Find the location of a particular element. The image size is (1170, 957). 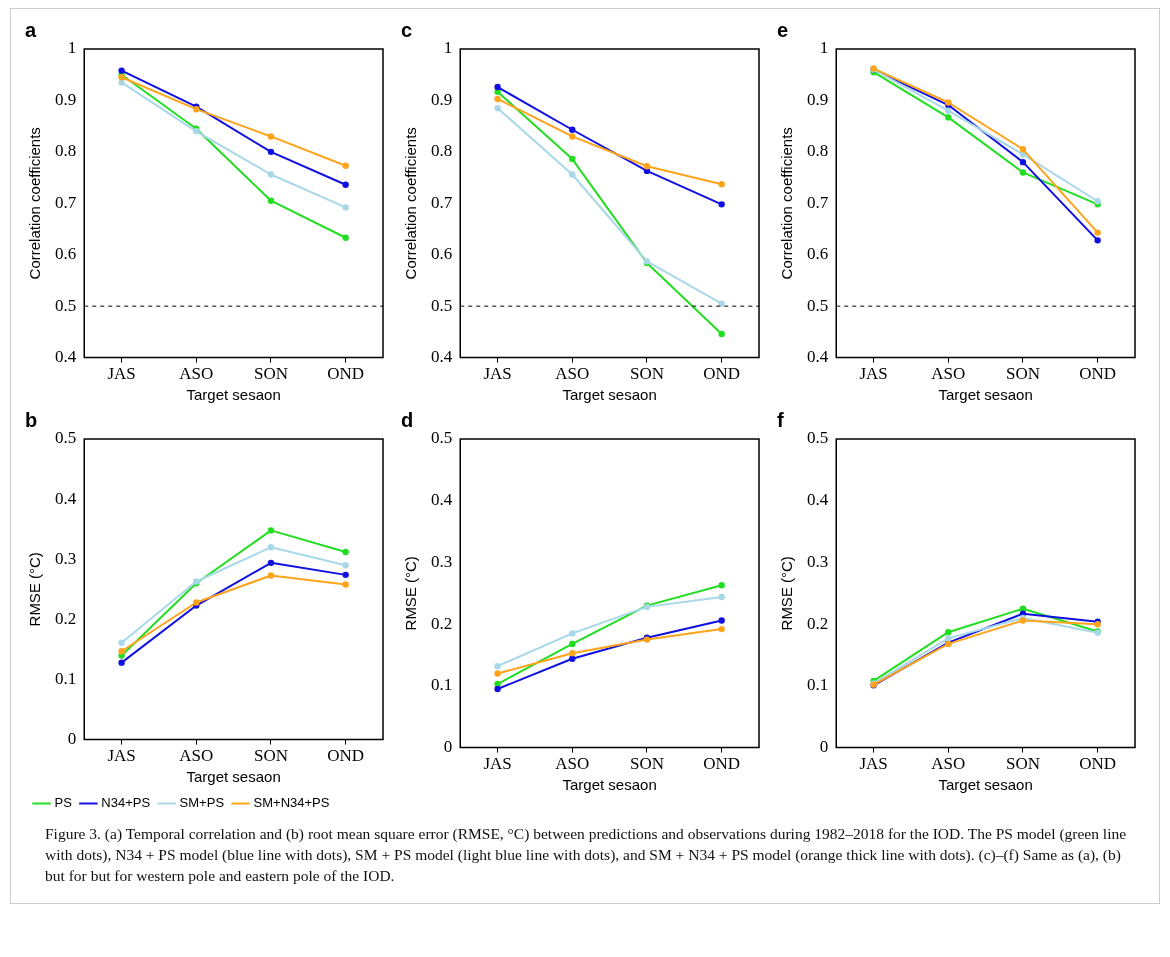

chart-title: a is located at coordinates (31, 29).